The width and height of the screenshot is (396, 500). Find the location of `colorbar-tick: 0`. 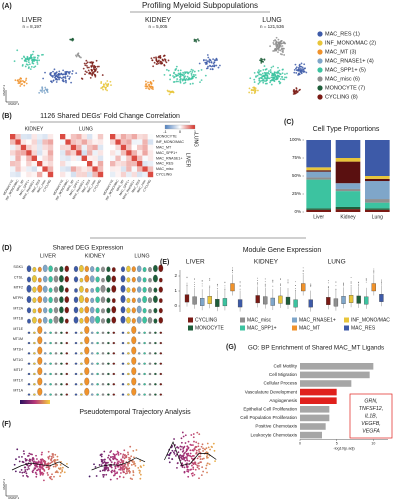

colorbar-tick: 0 is located at coordinates (180, 131).